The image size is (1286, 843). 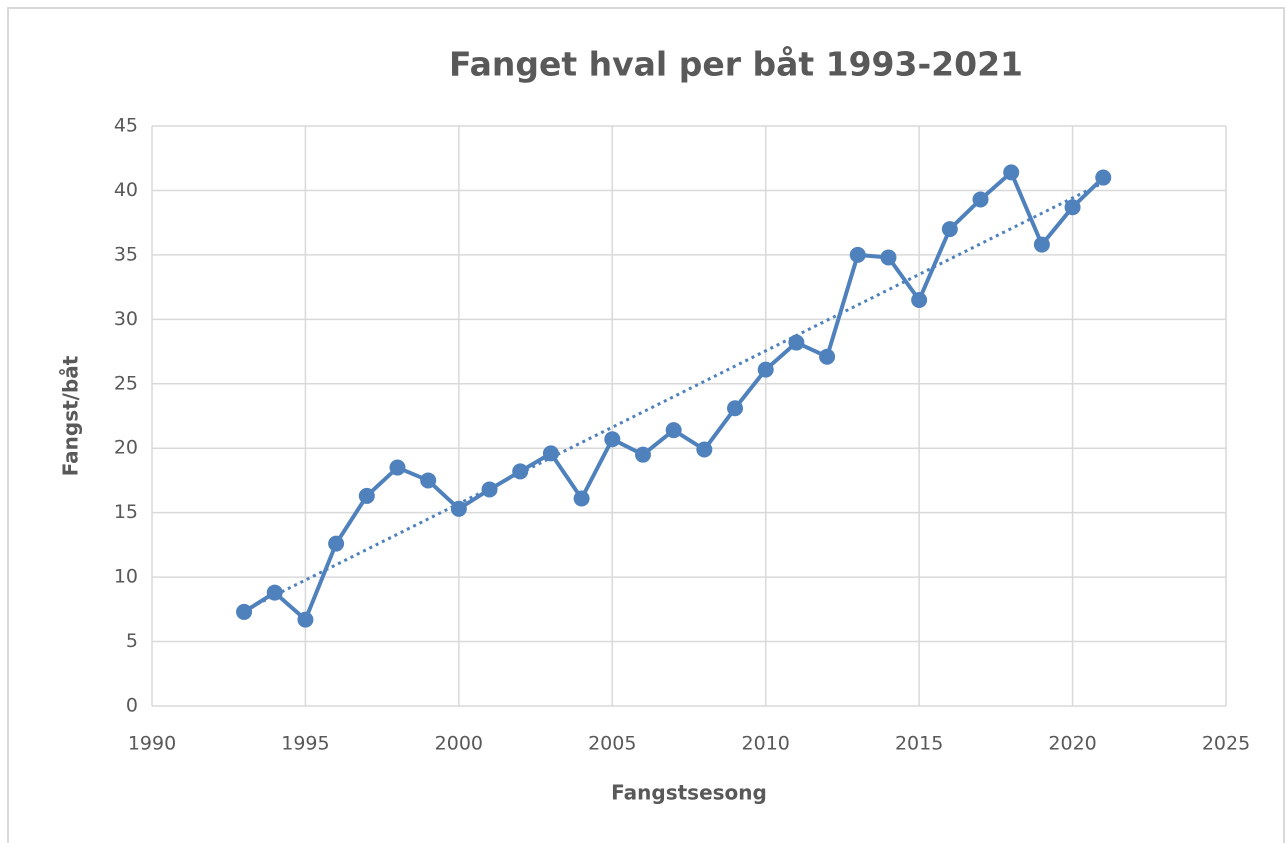 I want to click on y-tick-label: 45, so click(x=126, y=126).